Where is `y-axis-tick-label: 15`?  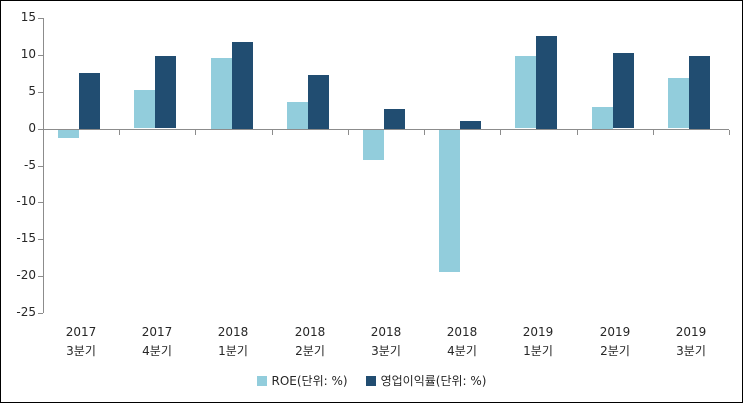
y-axis-tick-label: 15 is located at coordinates (28, 17).